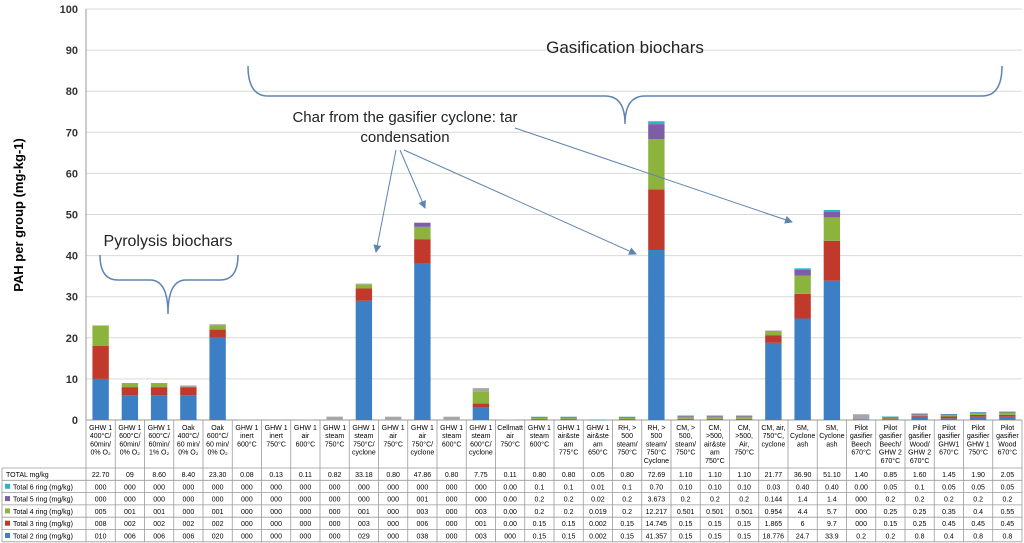 The width and height of the screenshot is (1024, 543). I want to click on table-cell: 0.10, so click(715, 487).